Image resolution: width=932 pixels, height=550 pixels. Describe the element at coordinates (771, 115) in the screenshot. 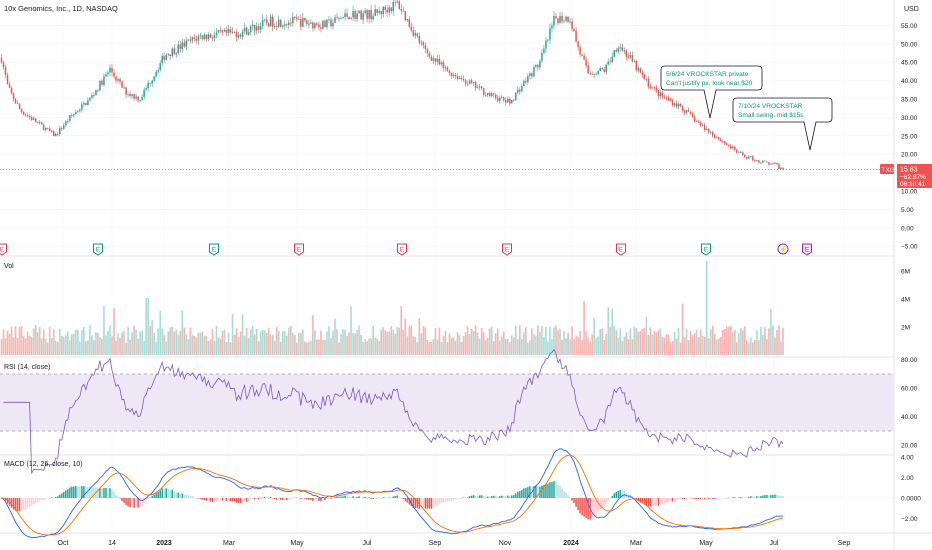

I see `annotation-line-2: Small swing, mid $15s` at that location.